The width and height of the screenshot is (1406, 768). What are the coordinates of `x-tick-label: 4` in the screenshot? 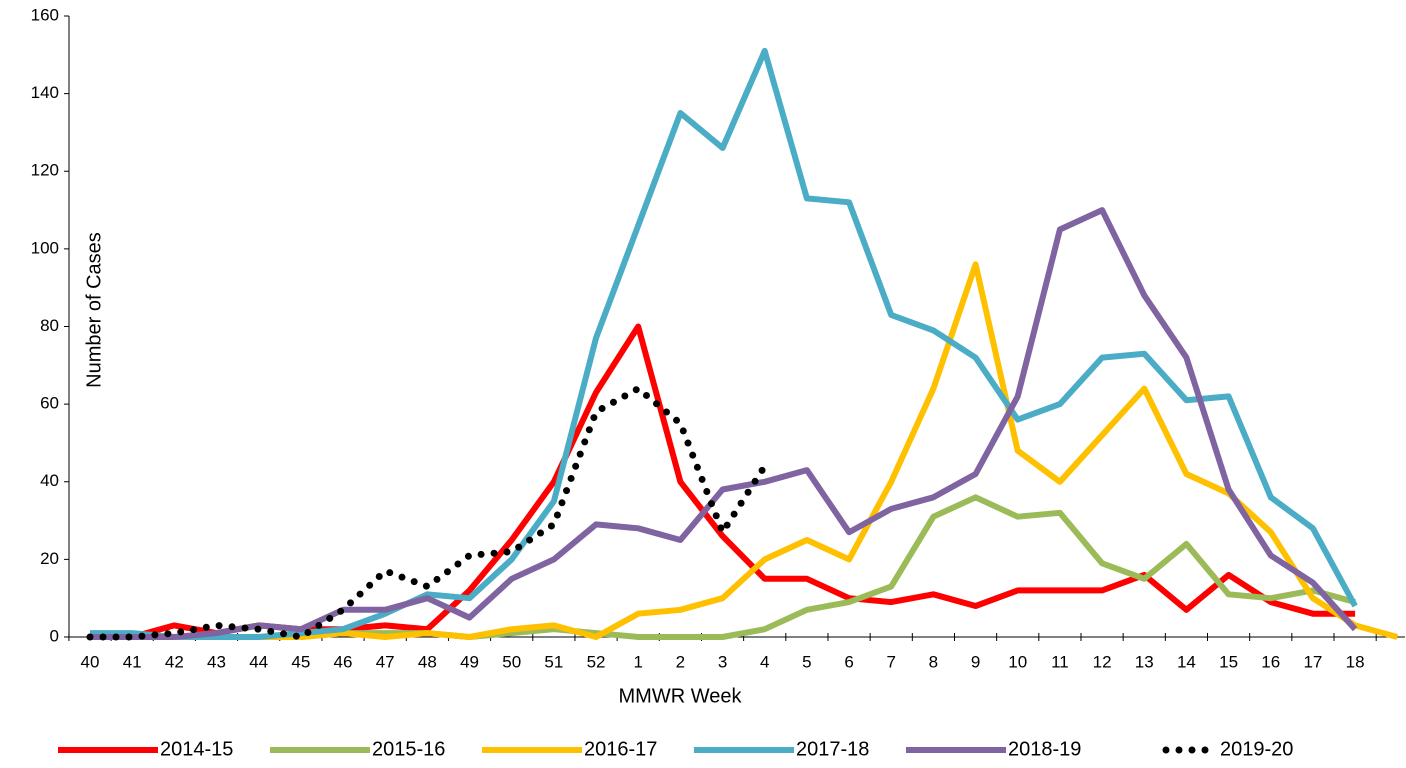 It's located at (764, 661).